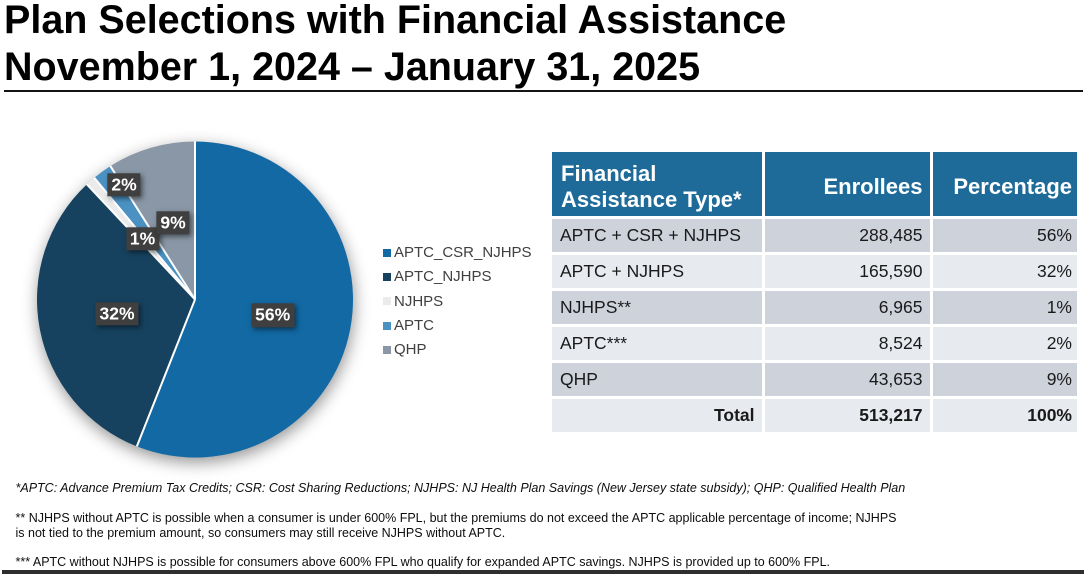 The image size is (1086, 576). I want to click on cell-type: APTC + CSR + NJHPS, so click(657, 233).